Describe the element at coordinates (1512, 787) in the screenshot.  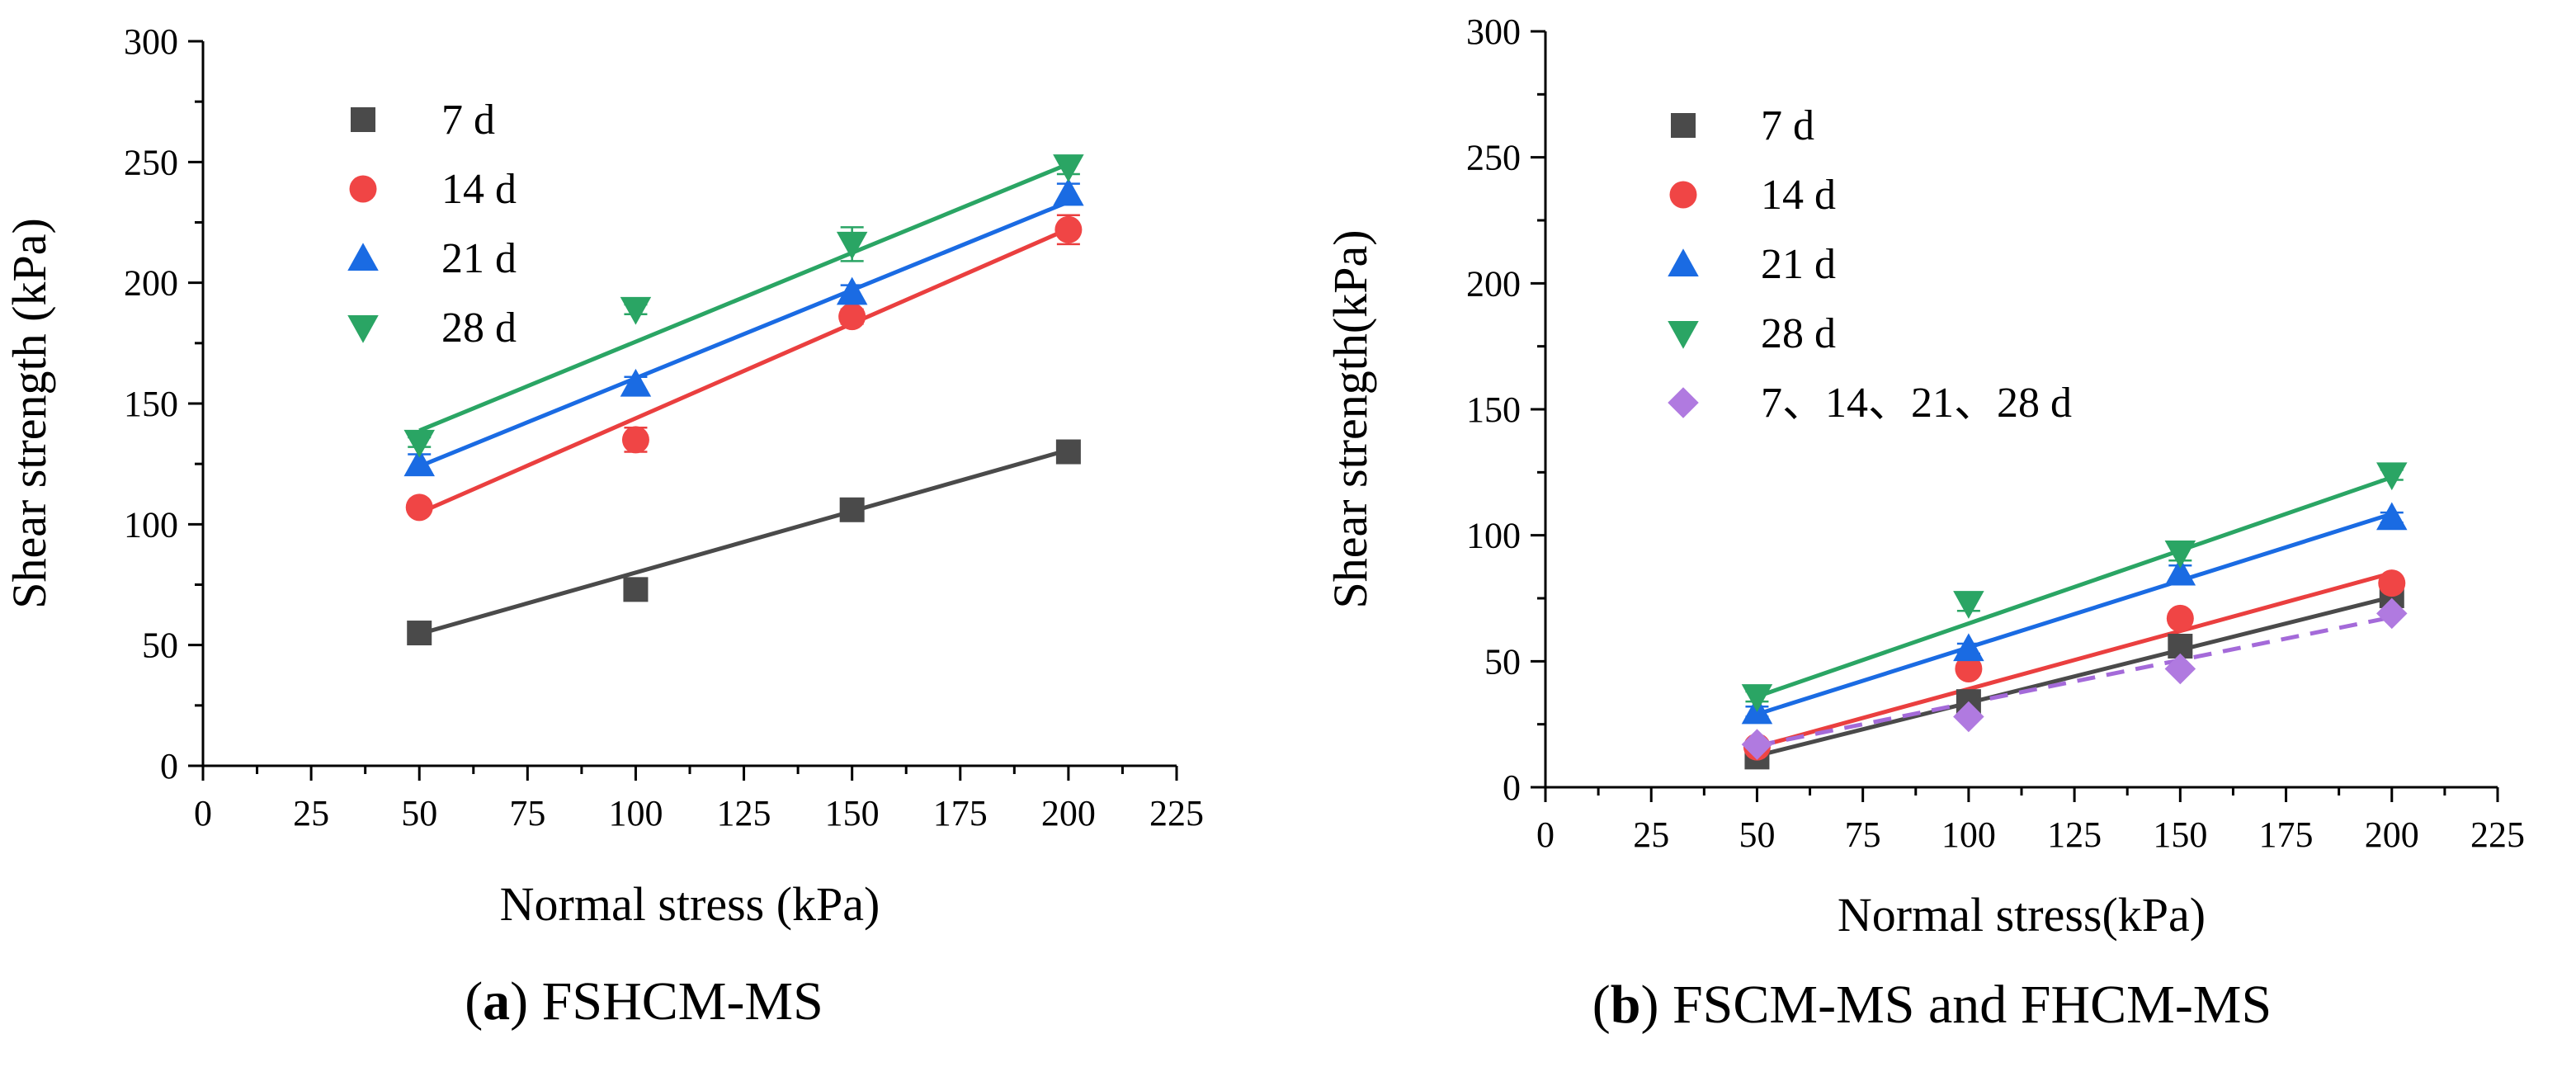
I see `chart-b-y-tick-label: 0` at that location.